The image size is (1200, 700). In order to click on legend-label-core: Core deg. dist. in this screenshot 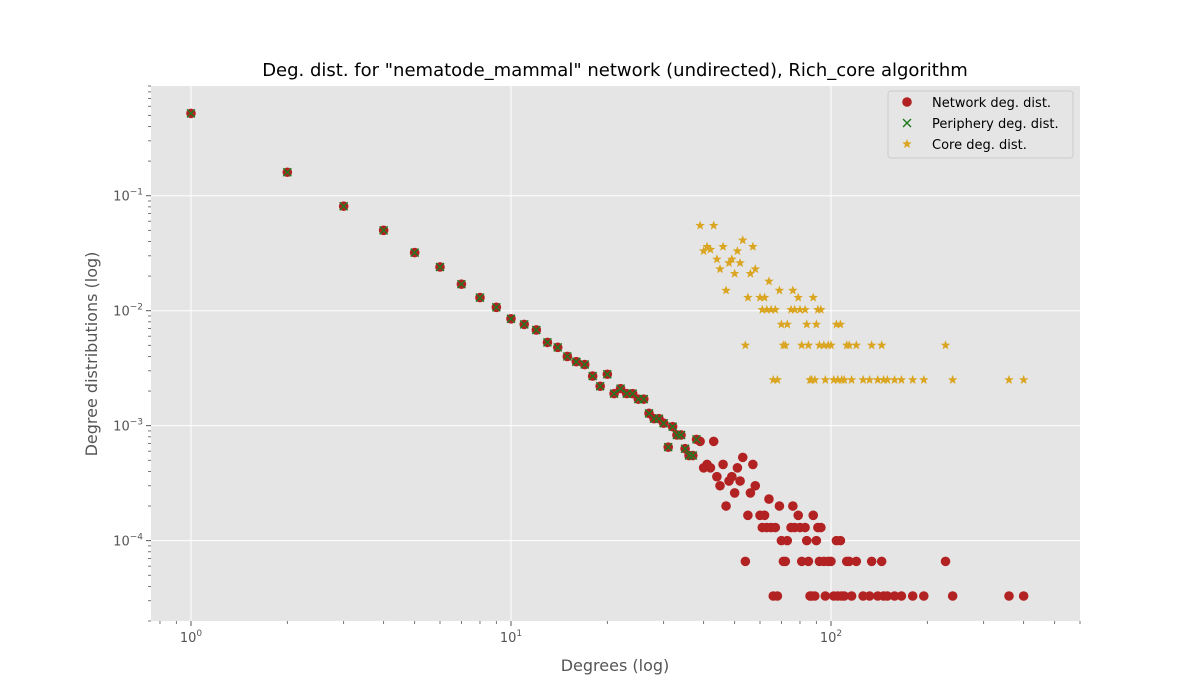, I will do `click(979, 145)`.